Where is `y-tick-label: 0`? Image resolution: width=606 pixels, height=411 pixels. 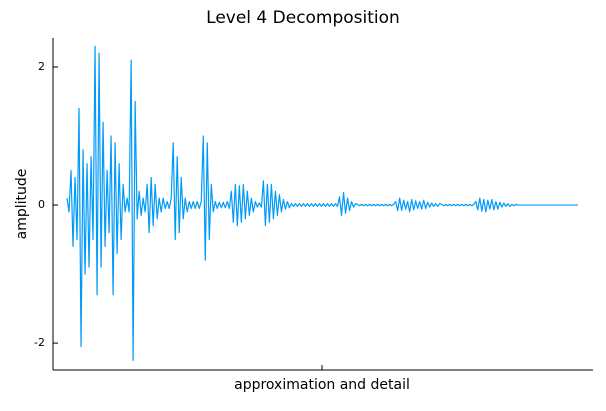 y-tick-label: 0 is located at coordinates (41, 204).